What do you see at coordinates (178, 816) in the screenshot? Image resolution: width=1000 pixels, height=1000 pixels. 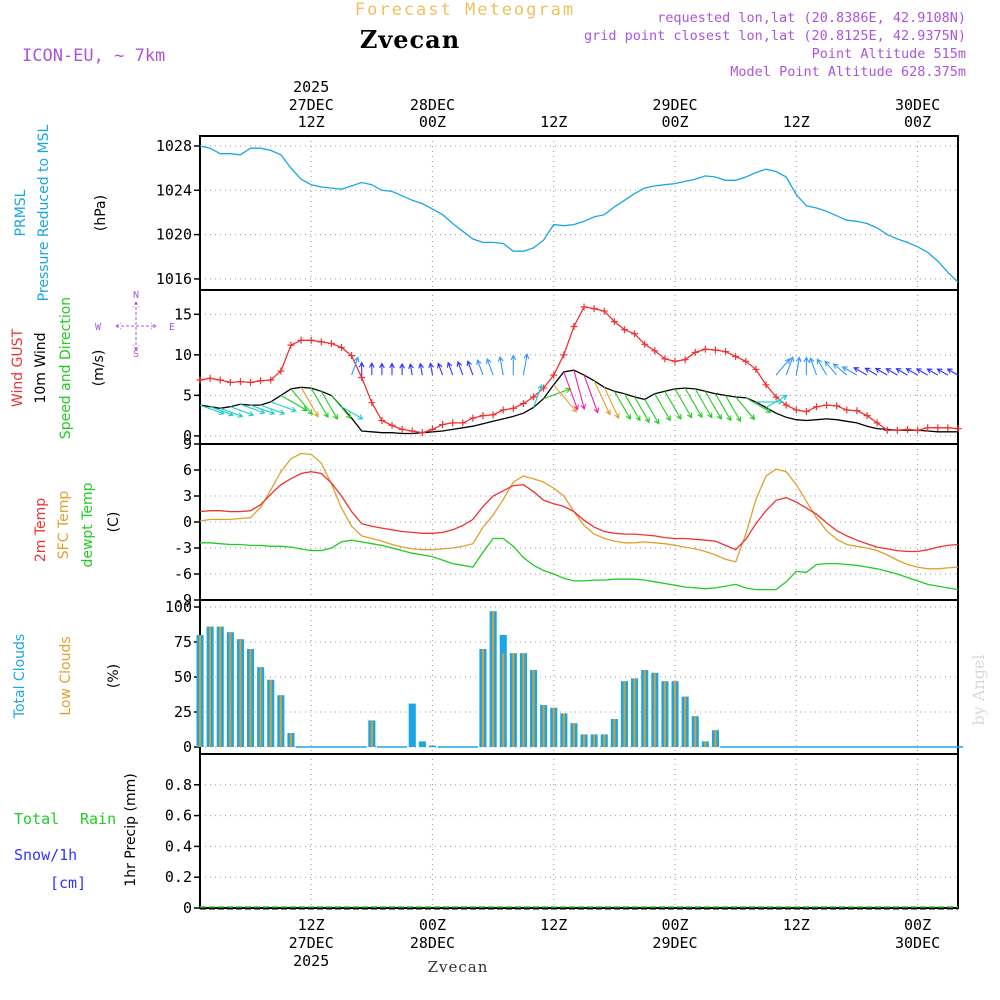 I see `y-tick-label: 0.6` at bounding box center [178, 816].